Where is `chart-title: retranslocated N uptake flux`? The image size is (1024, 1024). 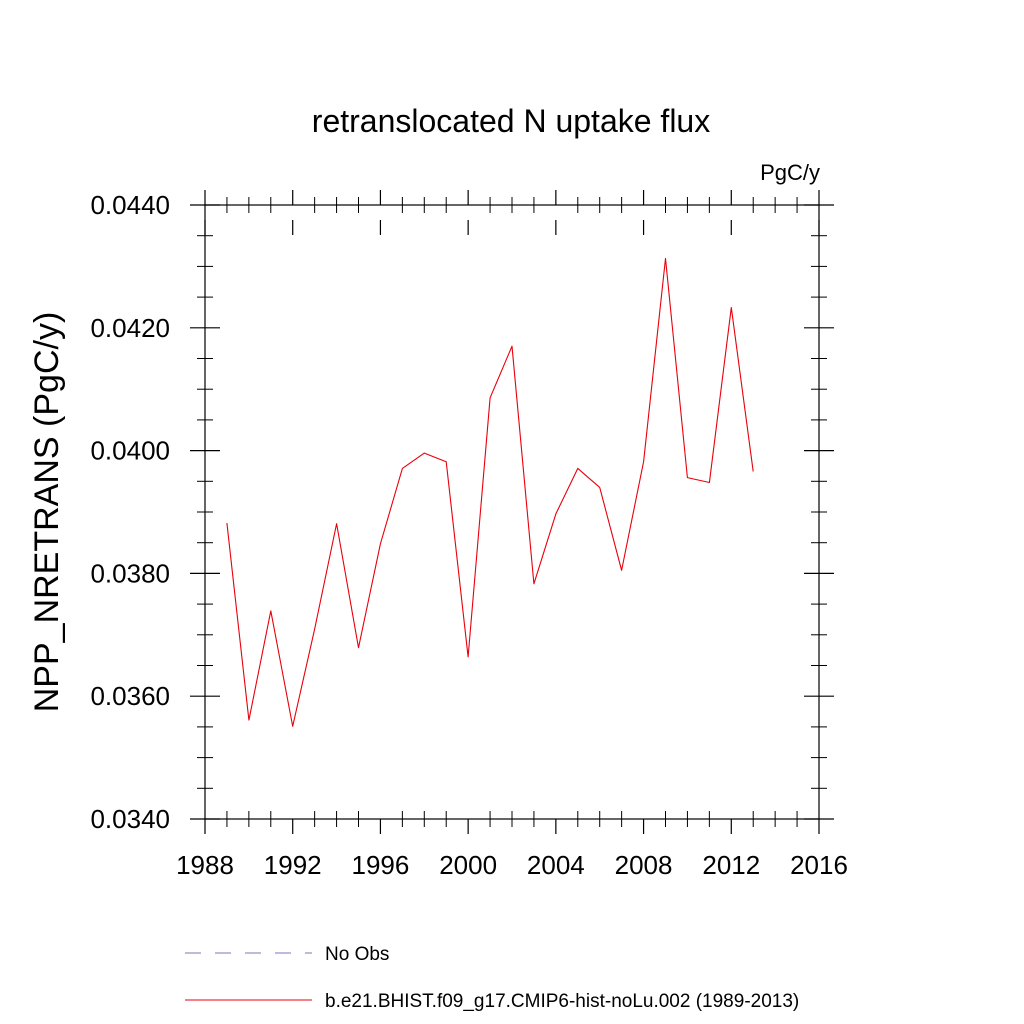
chart-title: retranslocated N uptake flux is located at coordinates (511, 121).